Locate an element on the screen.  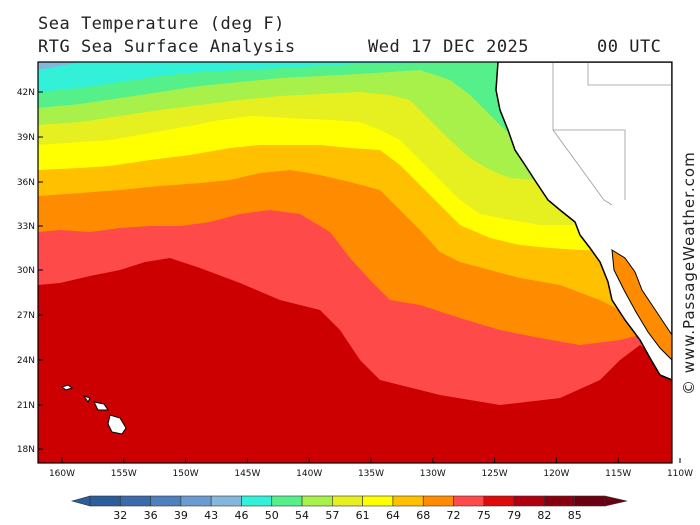
lon-label: 150W is located at coordinates (186, 474).